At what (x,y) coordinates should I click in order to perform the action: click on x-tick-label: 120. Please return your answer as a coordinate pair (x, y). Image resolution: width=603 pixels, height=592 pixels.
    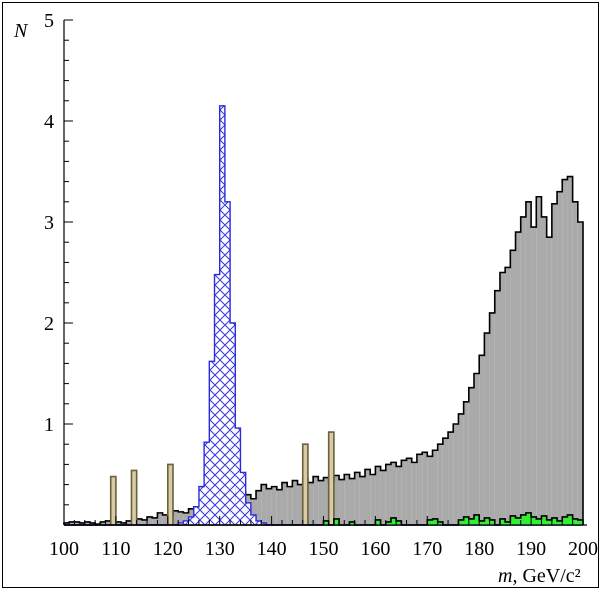
    Looking at the image, I should click on (168, 549).